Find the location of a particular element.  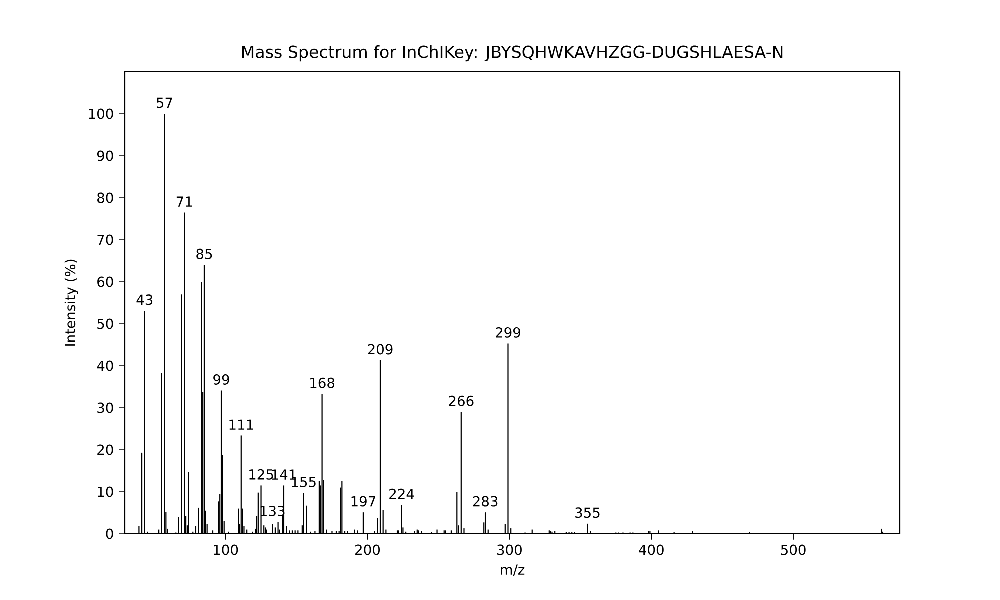

x-tick-label: 200 is located at coordinates (368, 550).